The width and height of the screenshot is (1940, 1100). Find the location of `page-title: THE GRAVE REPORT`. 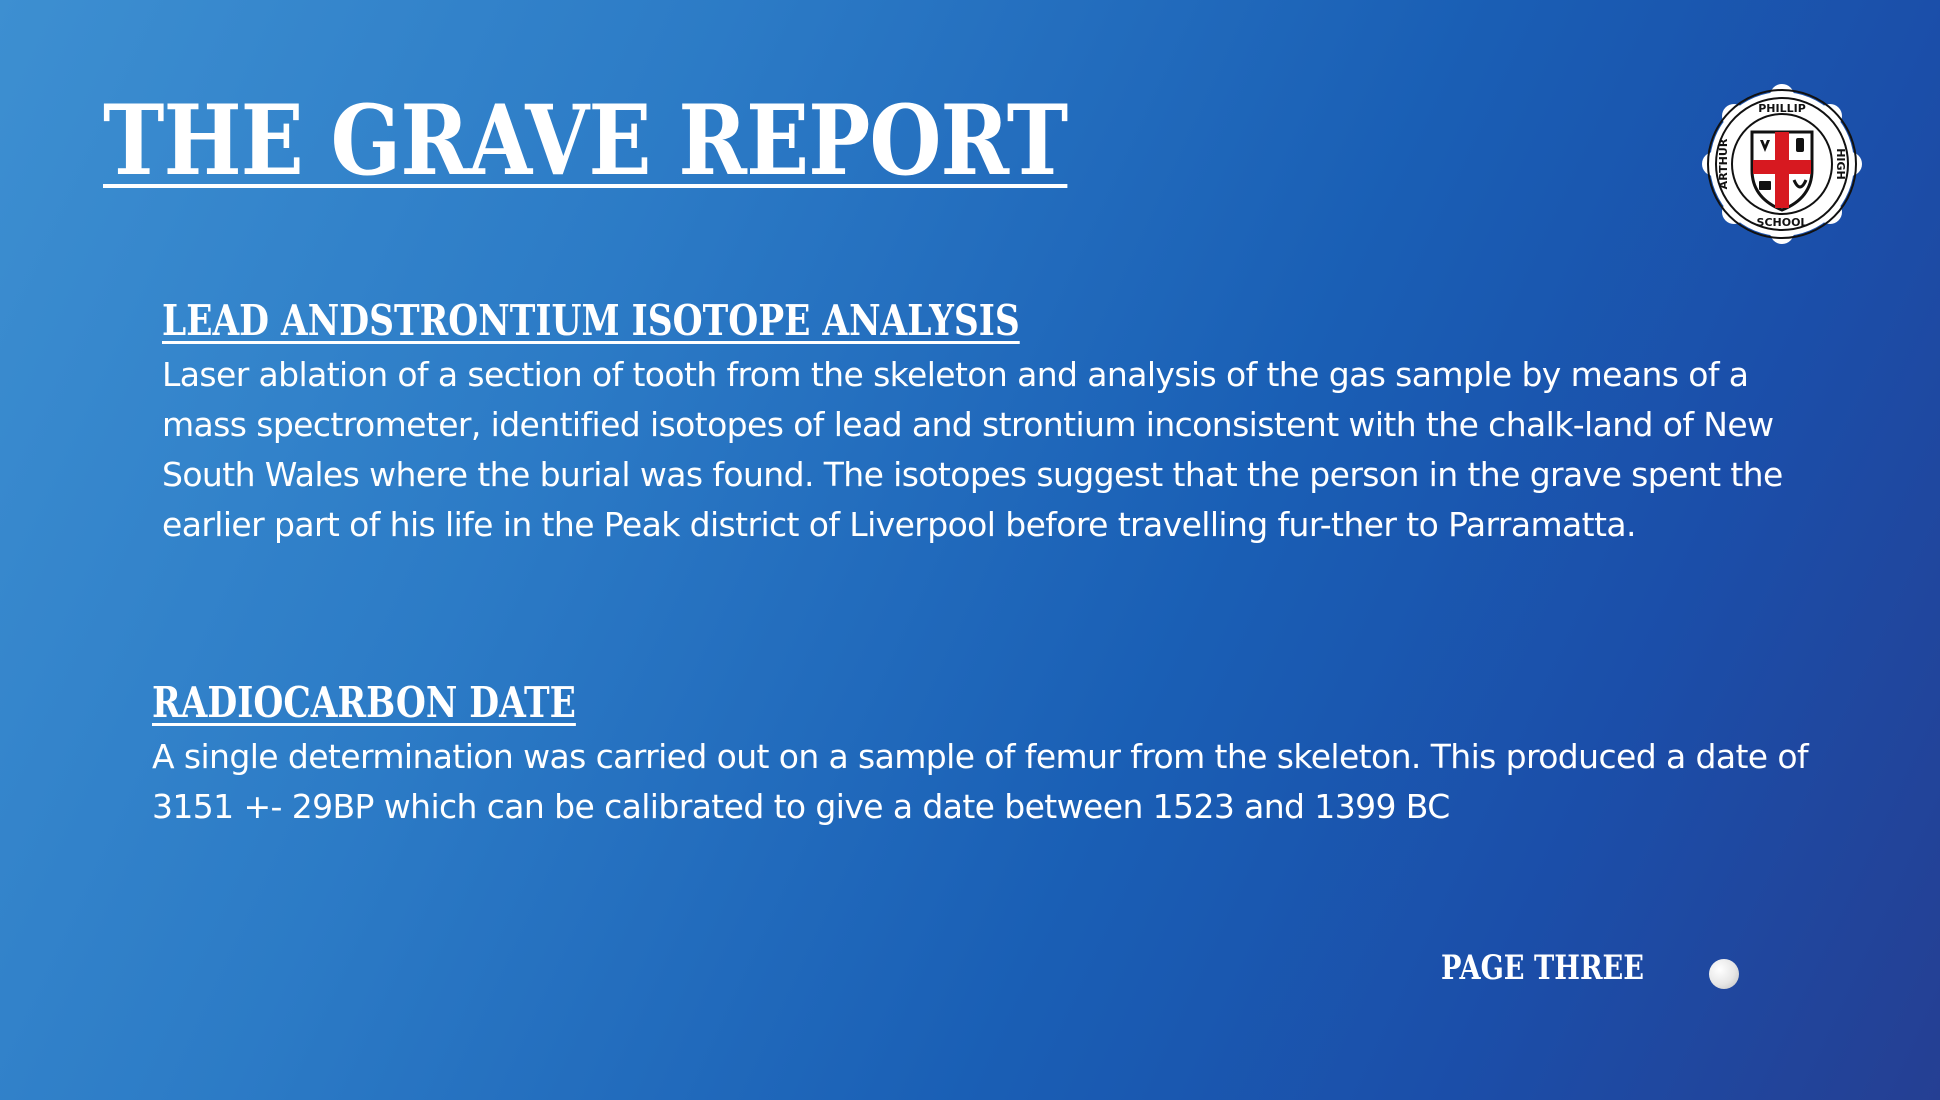

page-title: THE GRAVE REPORT is located at coordinates (585, 140).